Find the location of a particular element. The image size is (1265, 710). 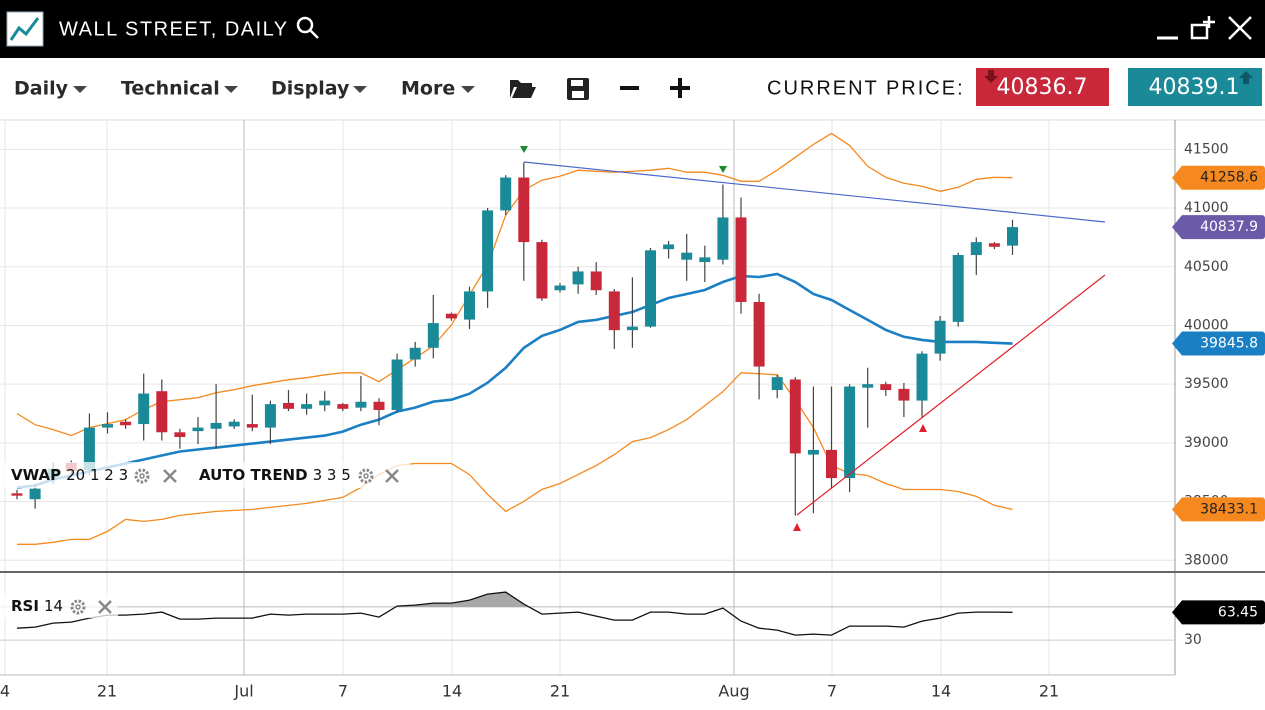

rsi-line is located at coordinates (514, 613).